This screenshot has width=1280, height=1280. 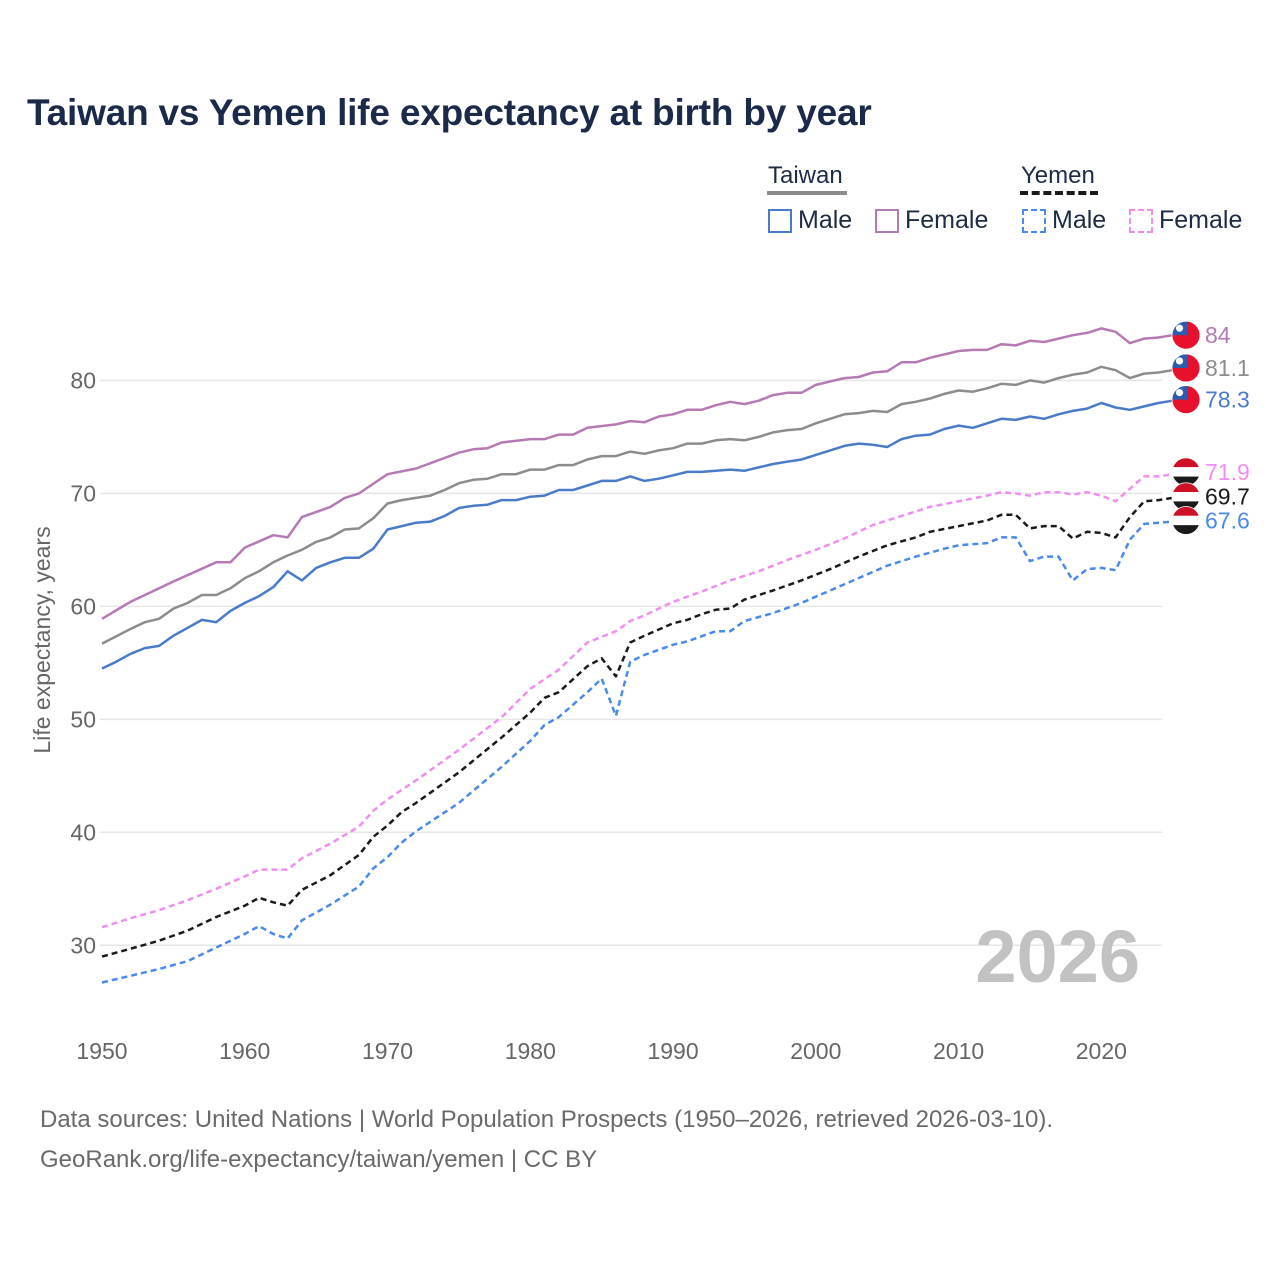 I want to click on flag-icon-taiwan-male, so click(x=1186, y=399).